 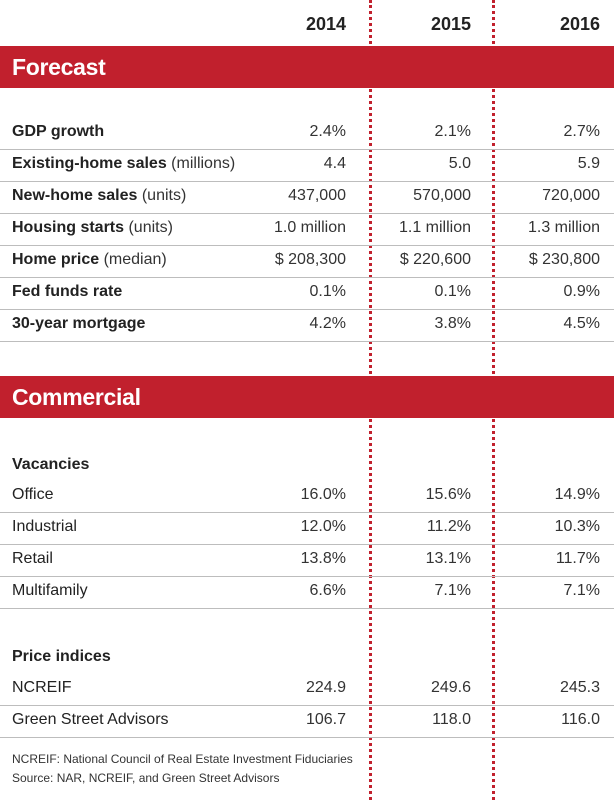 What do you see at coordinates (79, 323) in the screenshot?
I see `row-label: 30-year mortgage` at bounding box center [79, 323].